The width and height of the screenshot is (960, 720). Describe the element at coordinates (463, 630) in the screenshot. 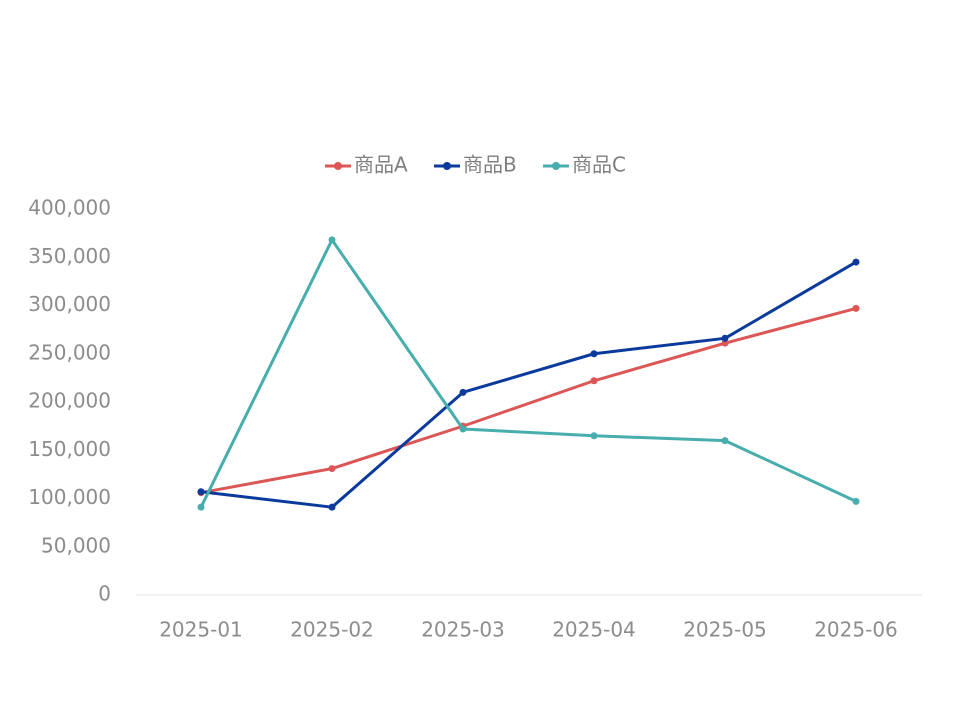

I see `x-tick-label: 2025-03` at that location.